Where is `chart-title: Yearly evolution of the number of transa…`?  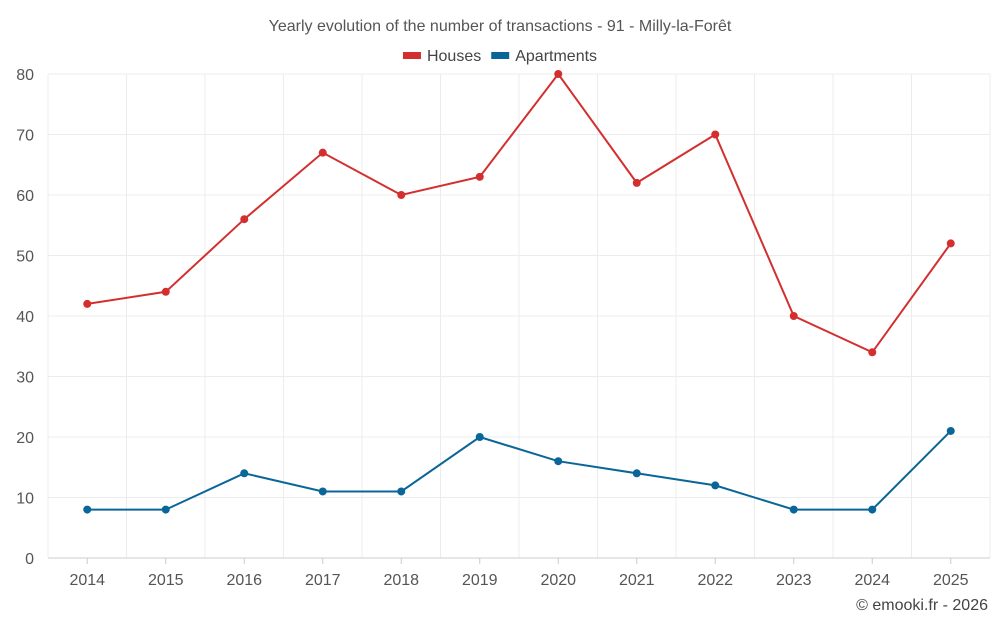 chart-title: Yearly evolution of the number of transa… is located at coordinates (500, 26).